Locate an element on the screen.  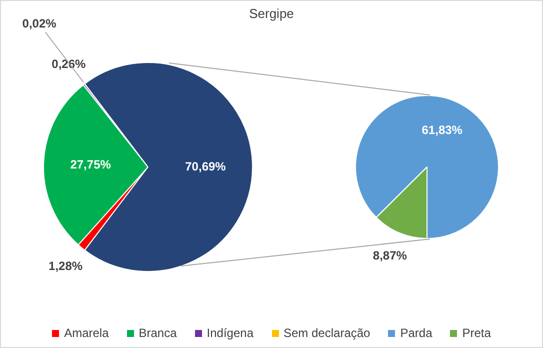
legend-label: Preta is located at coordinates (476, 333).